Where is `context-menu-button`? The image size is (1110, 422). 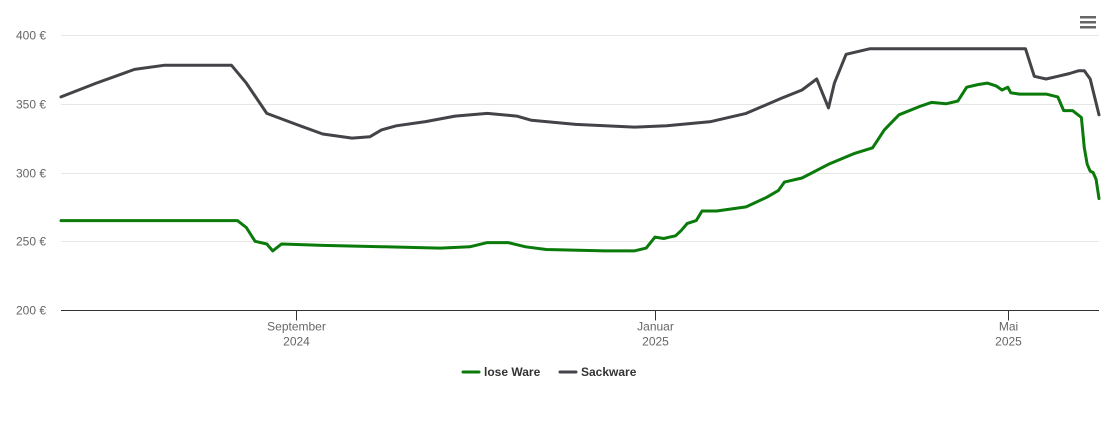
context-menu-button is located at coordinates (1088, 22).